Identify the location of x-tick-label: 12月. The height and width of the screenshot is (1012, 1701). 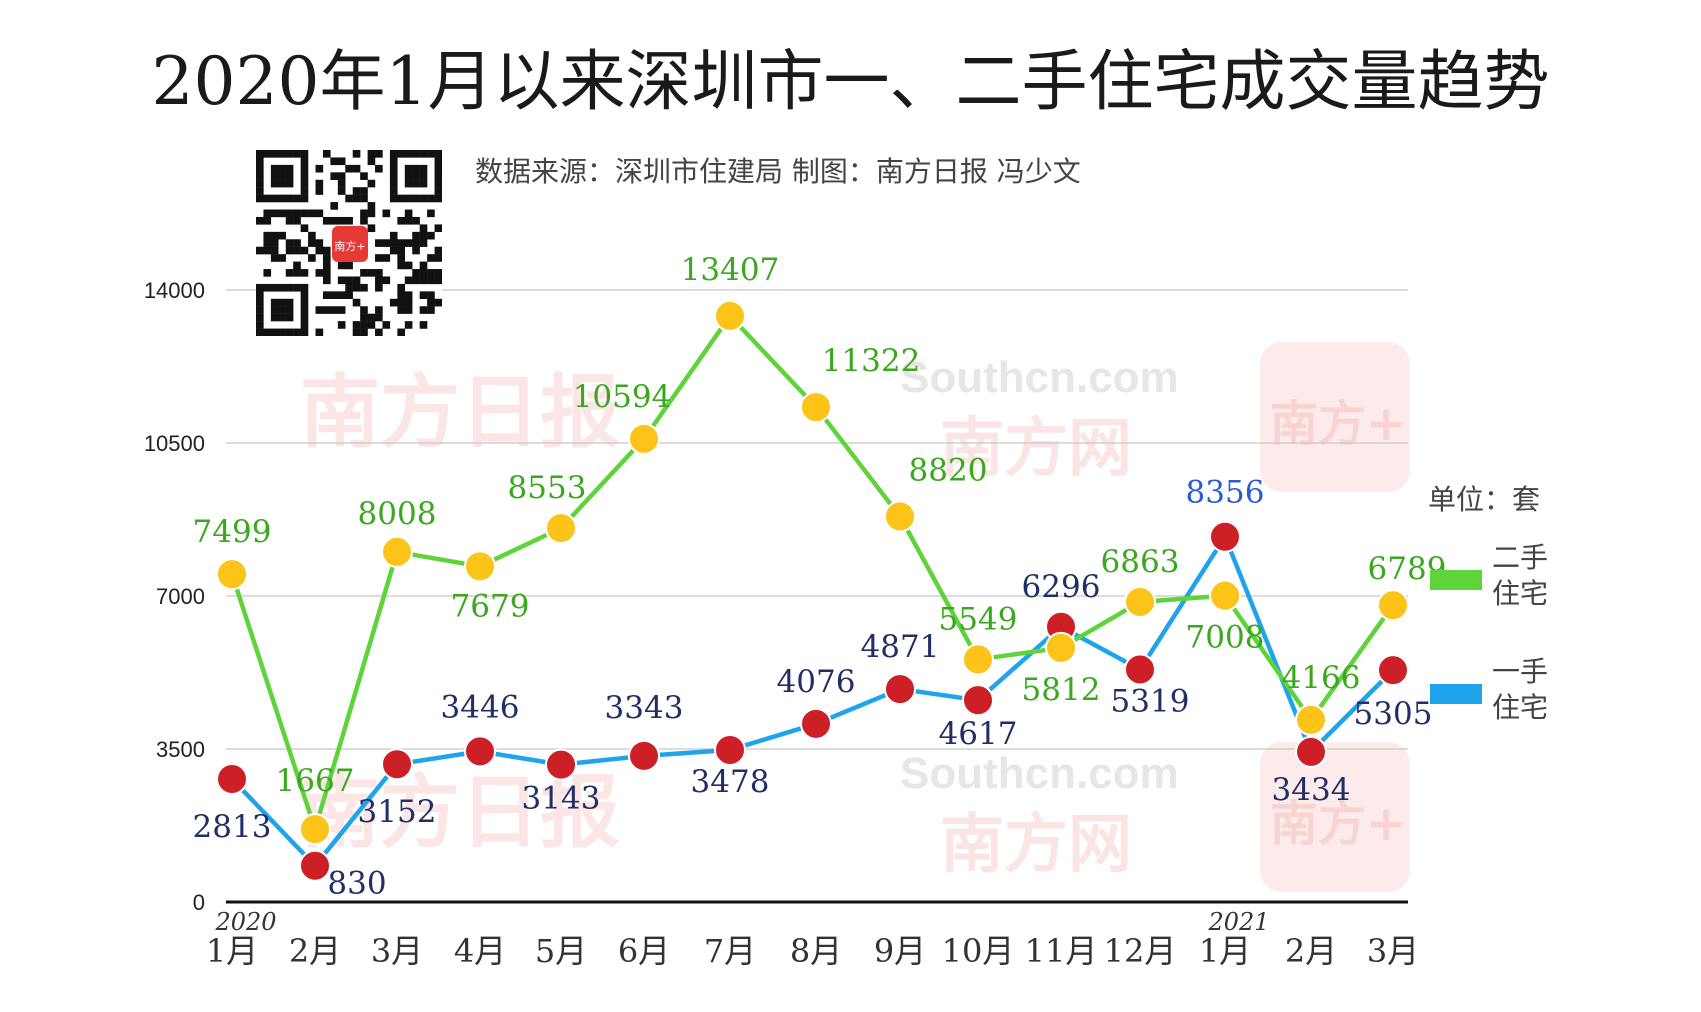
(1140, 951).